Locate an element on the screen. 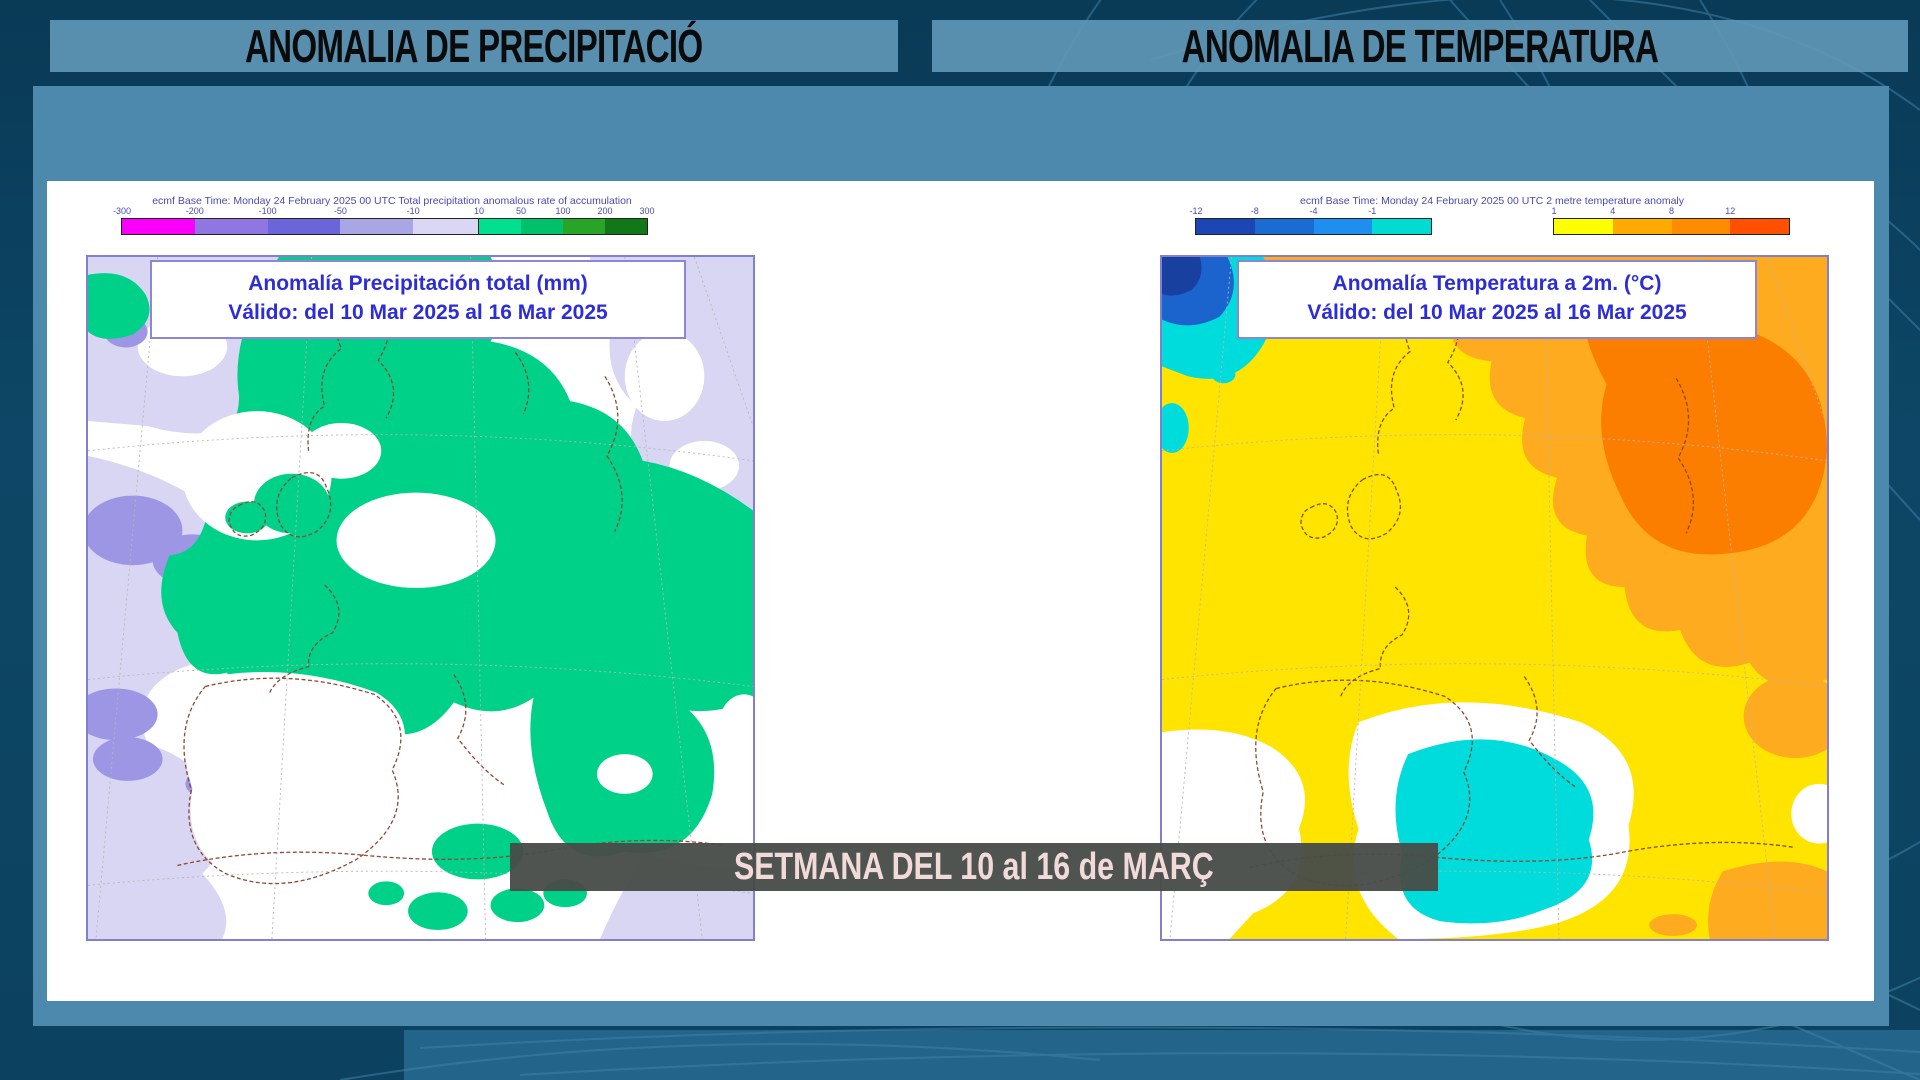 This screenshot has height=1080, width=1920. precipitation-colorbar-positive: 10 50 100 200 300 is located at coordinates (564, 220).